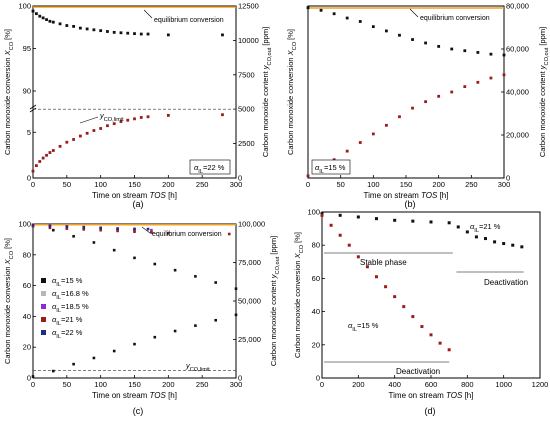 The width and height of the screenshot is (550, 422). Describe the element at coordinates (67, 334) in the screenshot. I see `legend-label: αIL=22 %` at that location.